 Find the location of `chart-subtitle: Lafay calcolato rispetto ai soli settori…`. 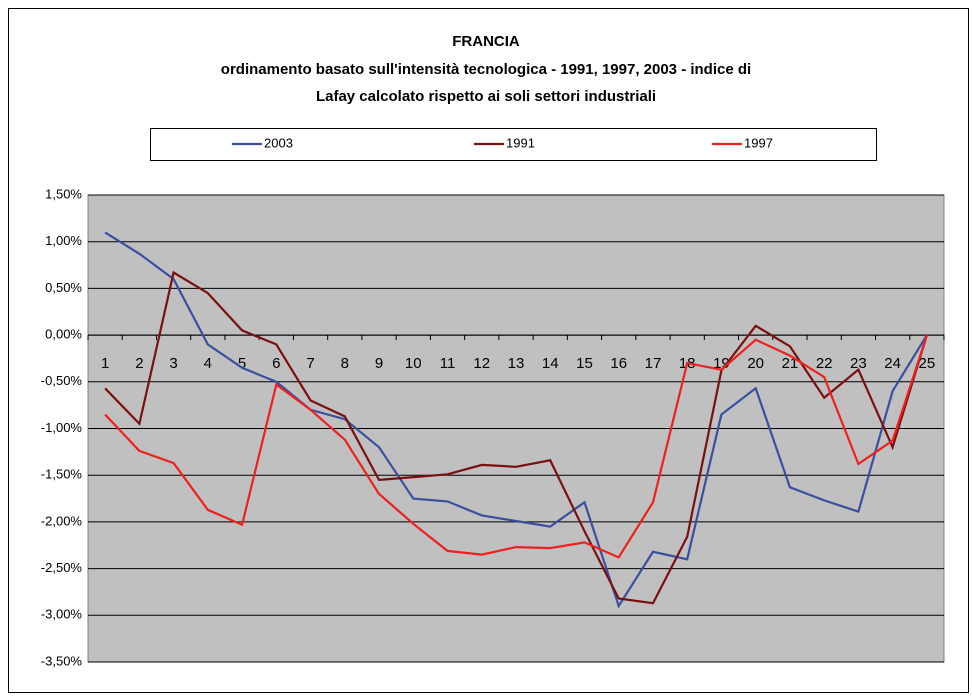

chart-subtitle: Lafay calcolato rispetto ai soli settori… is located at coordinates (486, 96).